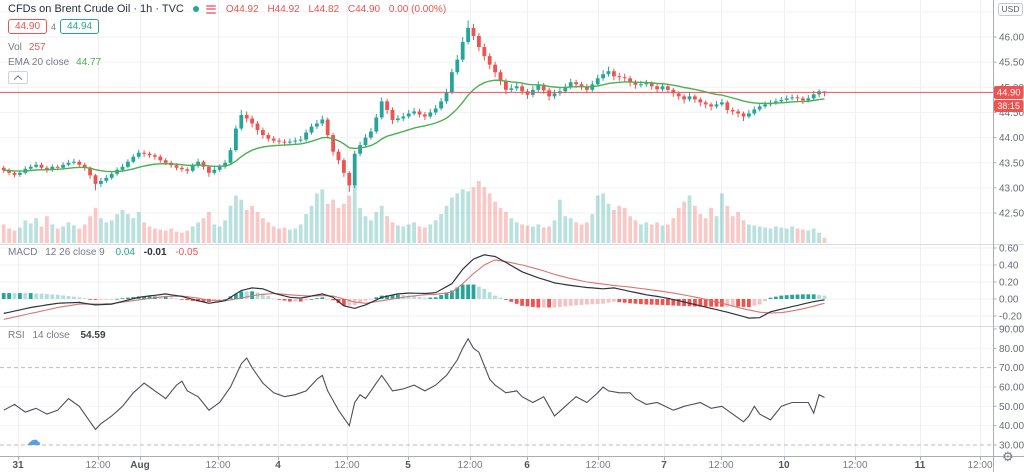  Describe the element at coordinates (54, 62) in the screenshot. I see `ema-indicator-row: EMA 20 close 44.77` at that location.